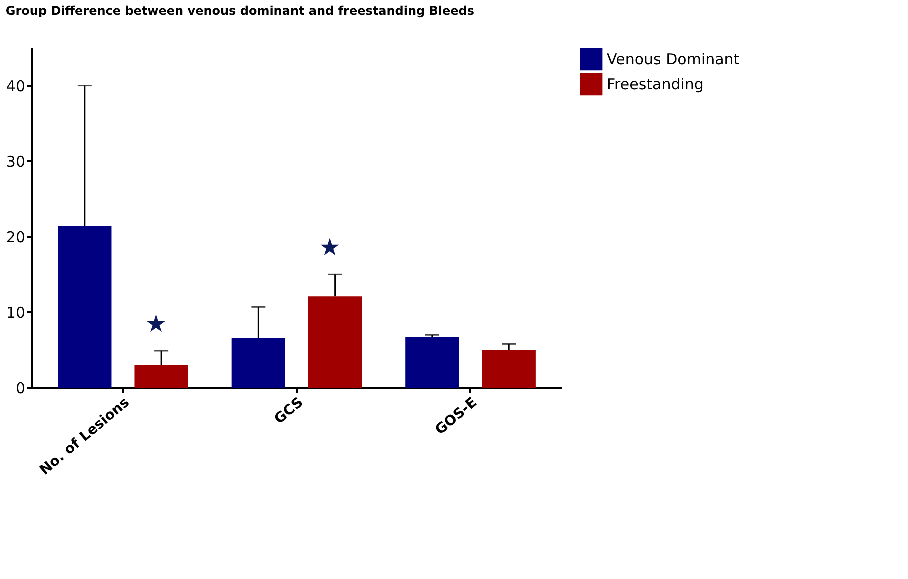  I want to click on chart-title: Group Difference between venous dominant and freestanding Bleeds, so click(240, 11).